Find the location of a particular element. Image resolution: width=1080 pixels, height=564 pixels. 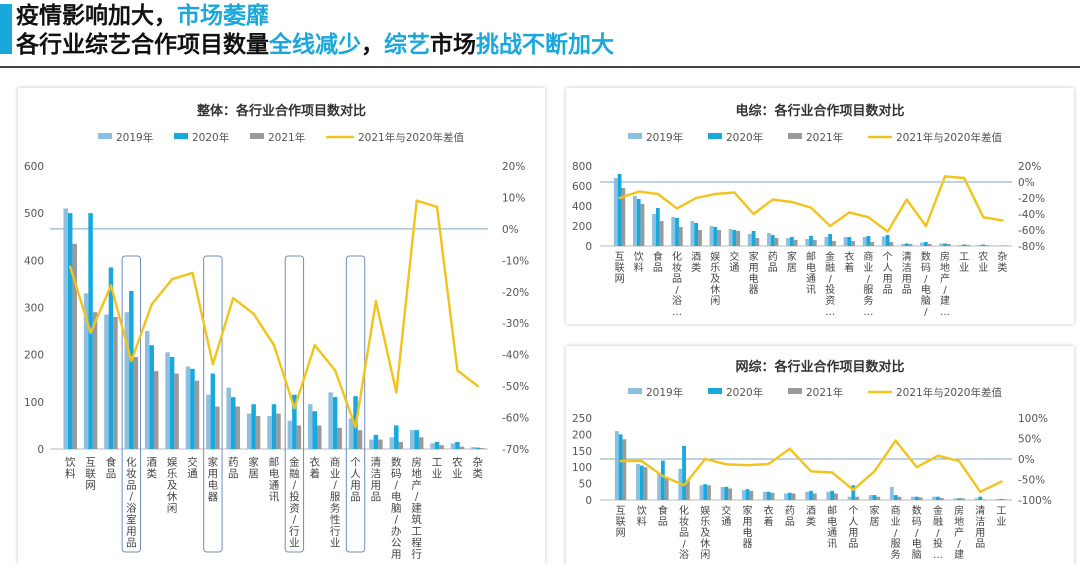

x-tick-label: 衣着 is located at coordinates (315, 468).